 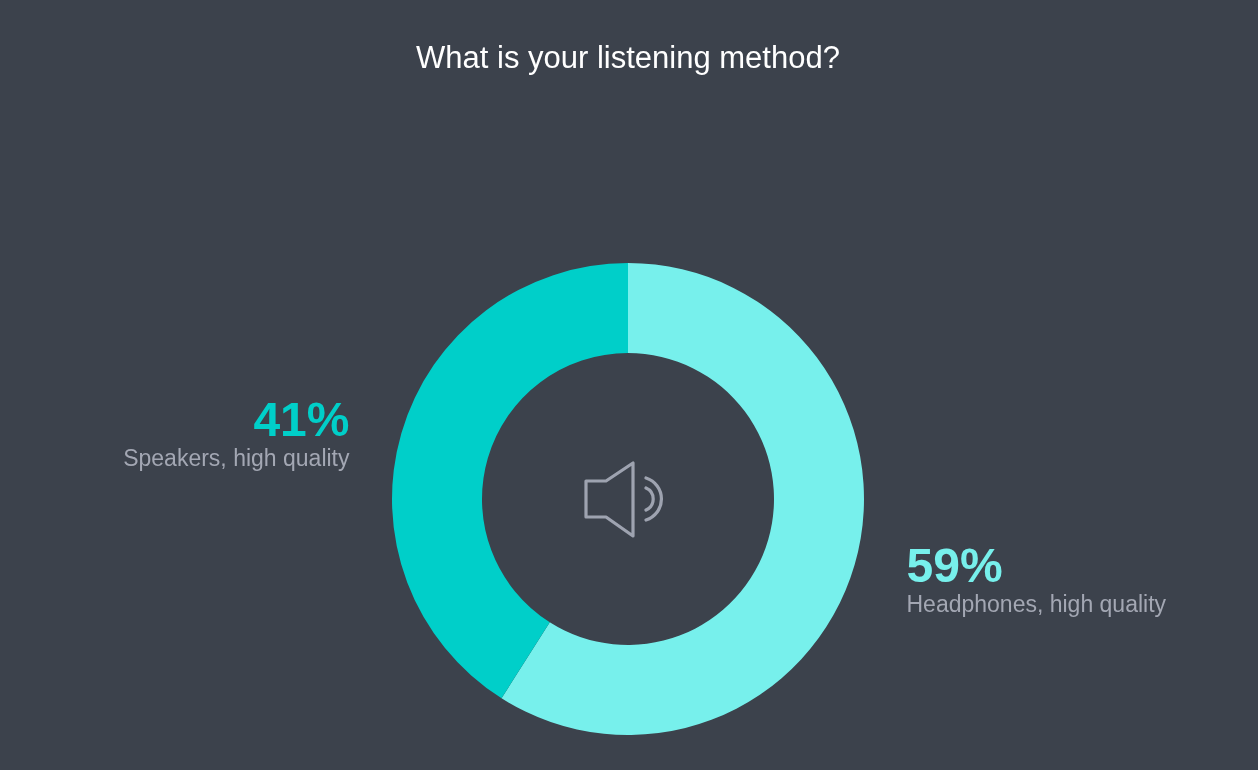 I want to click on slice-label: Headphones, high quality, so click(x=1036, y=603).